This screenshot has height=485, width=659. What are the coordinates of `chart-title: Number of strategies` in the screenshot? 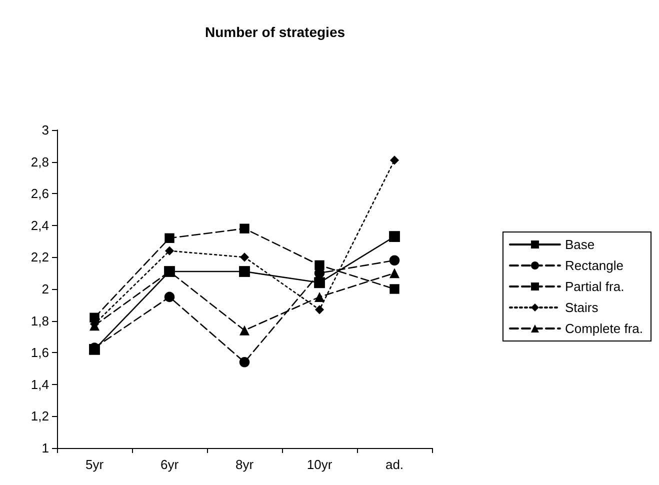 It's located at (275, 32).